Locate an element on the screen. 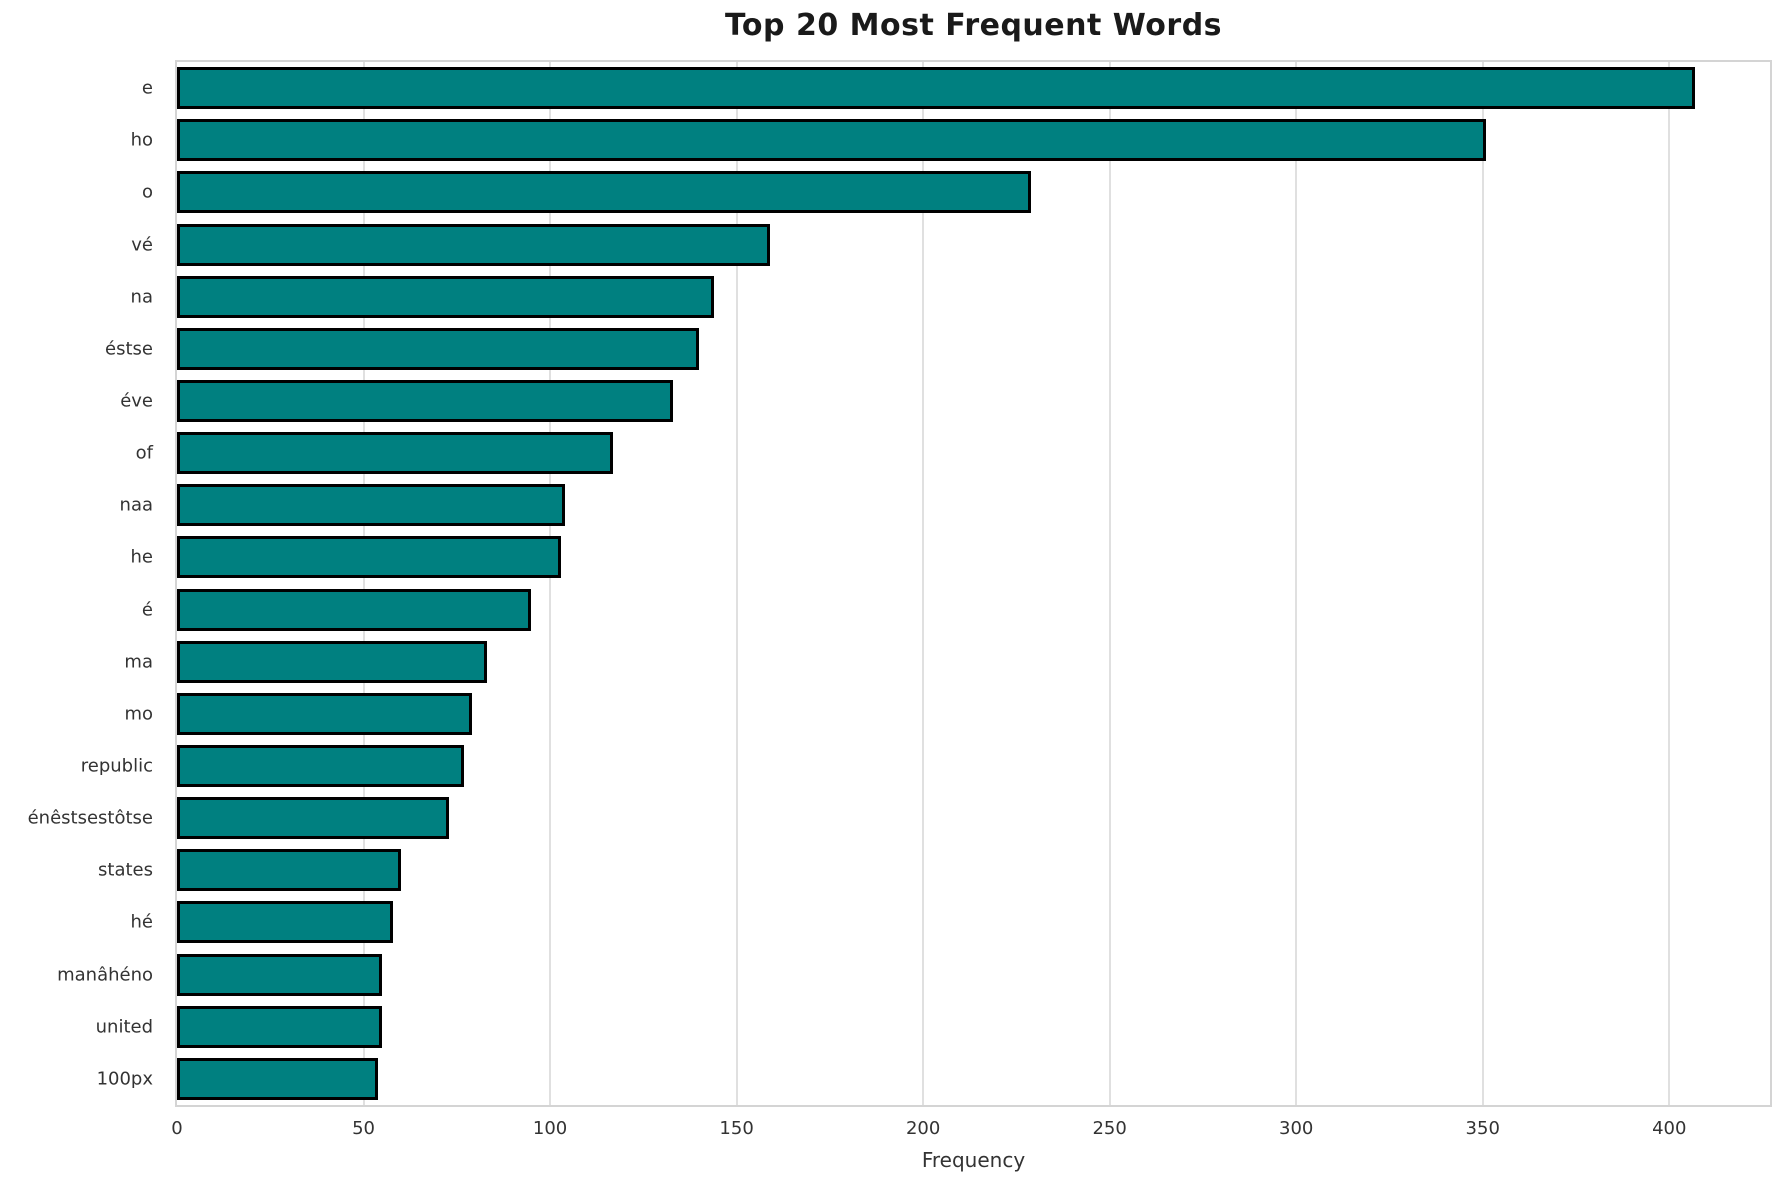 The image size is (1785, 1185). y-tick-label: mo is located at coordinates (138, 714).